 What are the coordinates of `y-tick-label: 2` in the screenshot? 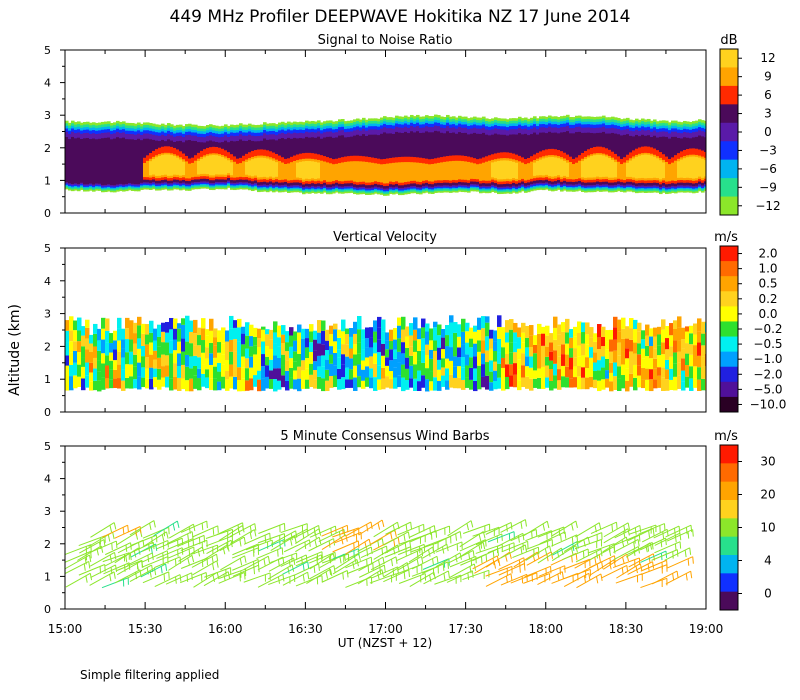 It's located at (47, 148).